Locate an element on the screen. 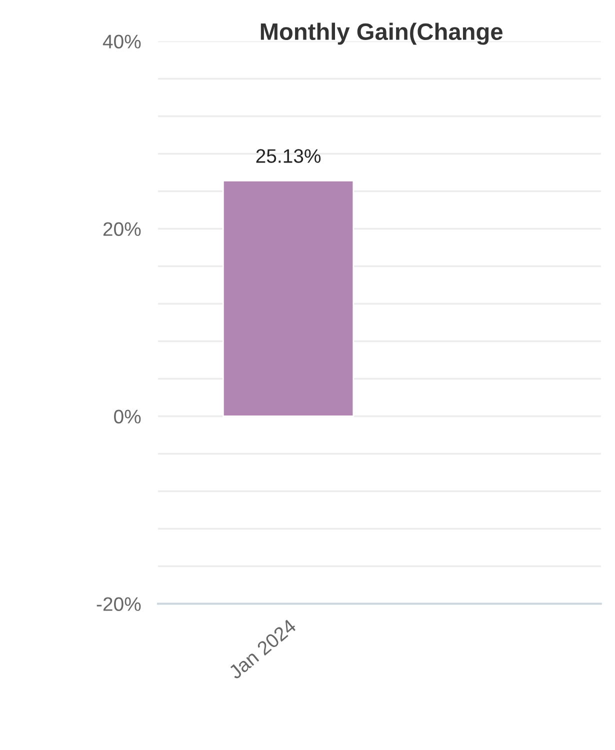 The height and width of the screenshot is (750, 615). y-tick-label: 20% is located at coordinates (122, 229).